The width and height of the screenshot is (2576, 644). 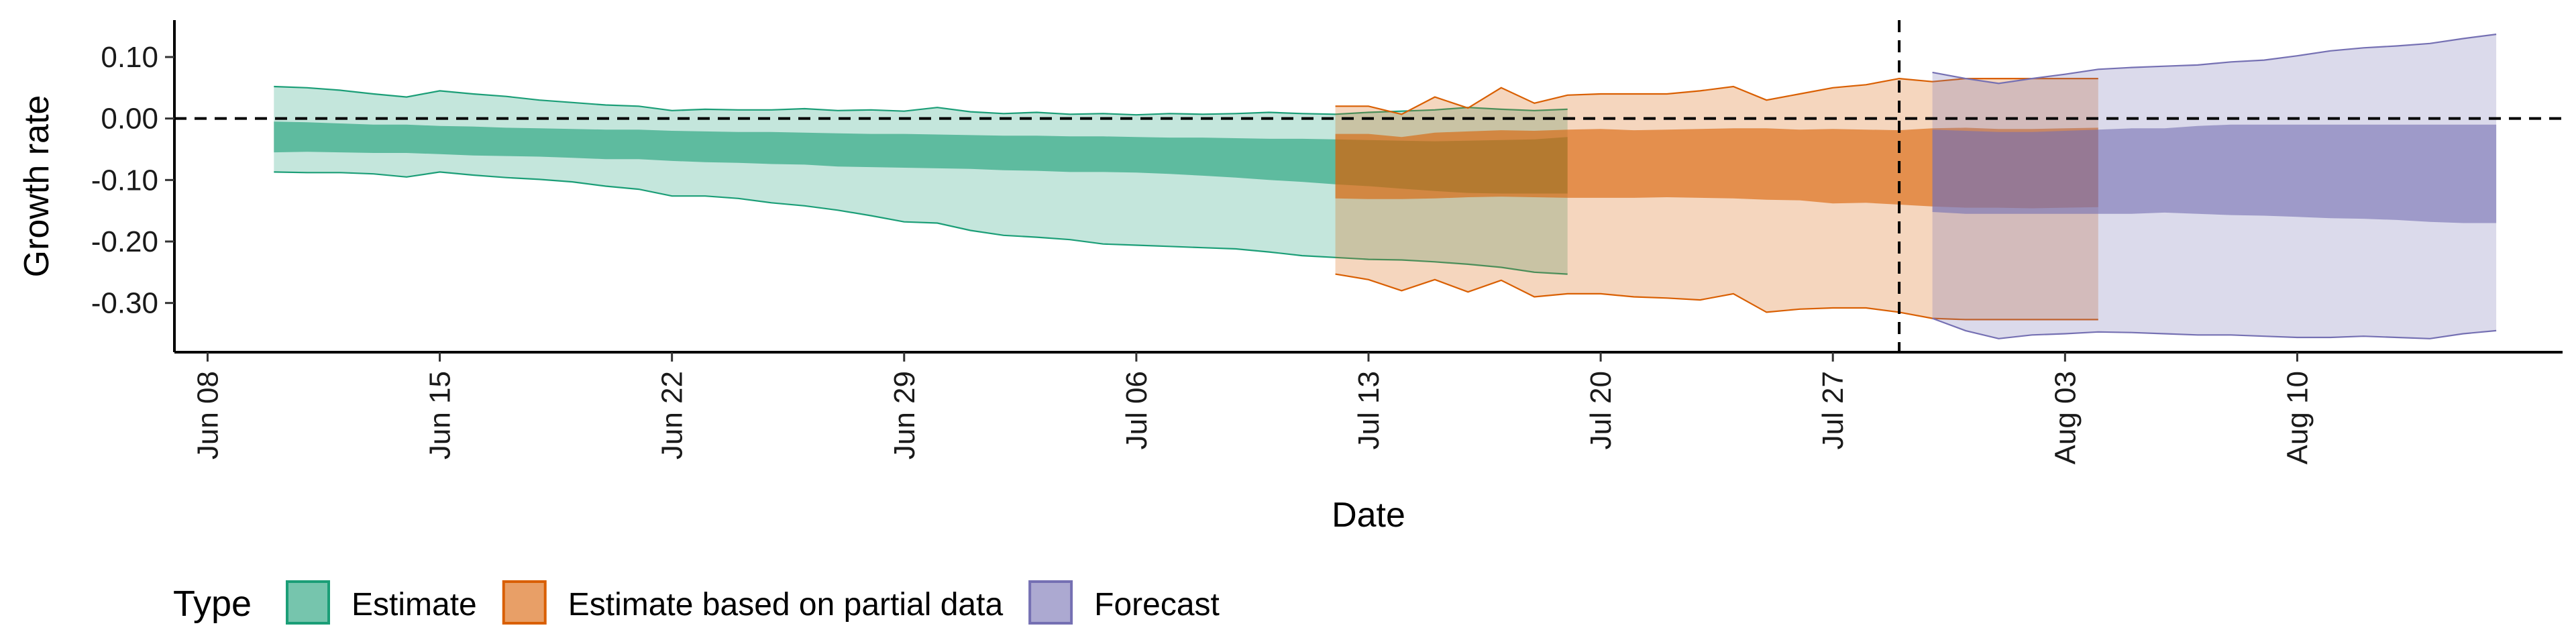 What do you see at coordinates (2297, 417) in the screenshot?
I see `x-tick-label: Aug 10` at bounding box center [2297, 417].